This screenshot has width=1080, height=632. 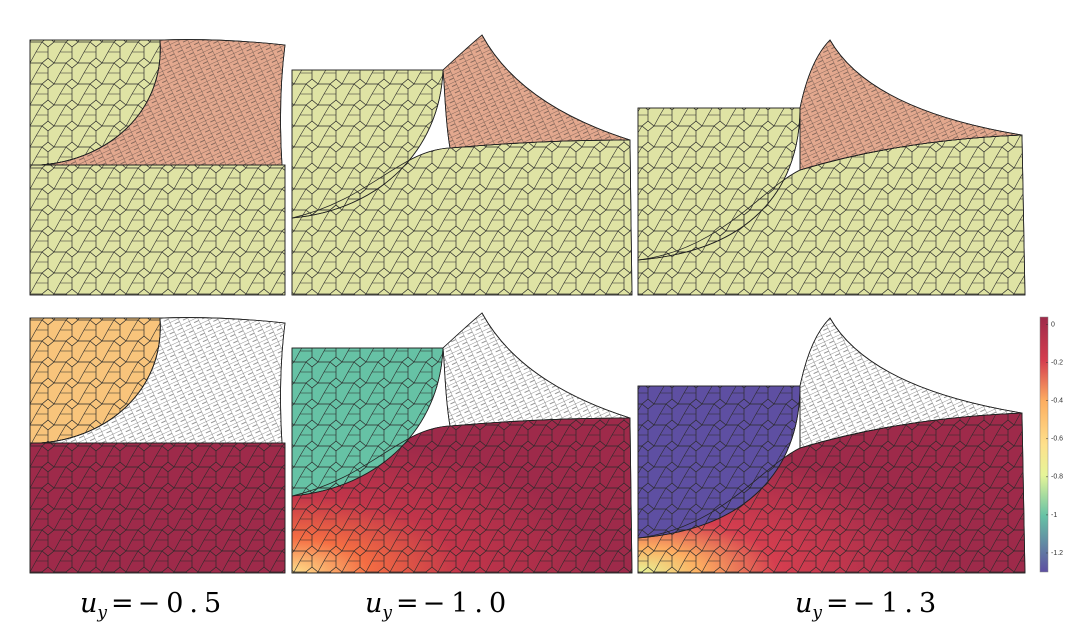 I want to click on colorbar-tick-label: -0.8, so click(x=1057, y=477).